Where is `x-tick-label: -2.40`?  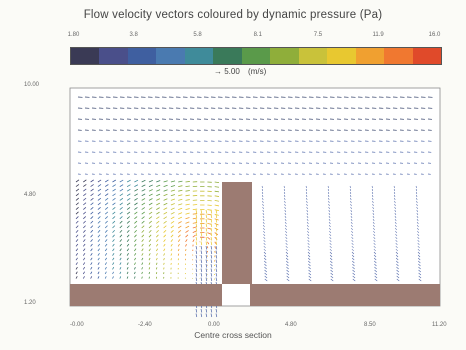 x-tick-label: -2.40 is located at coordinates (145, 325).